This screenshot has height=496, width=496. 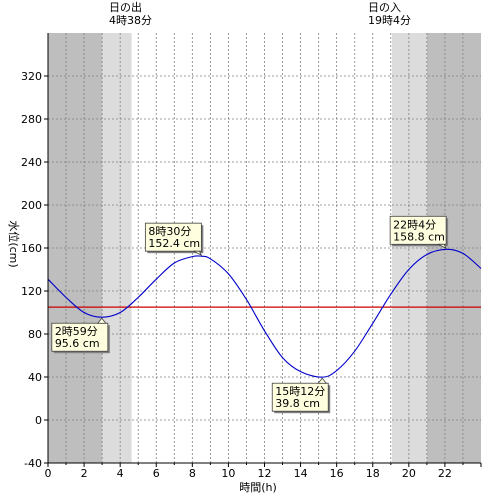 What do you see at coordinates (31, 205) in the screenshot?
I see `y-tick-label: 200` at bounding box center [31, 205].